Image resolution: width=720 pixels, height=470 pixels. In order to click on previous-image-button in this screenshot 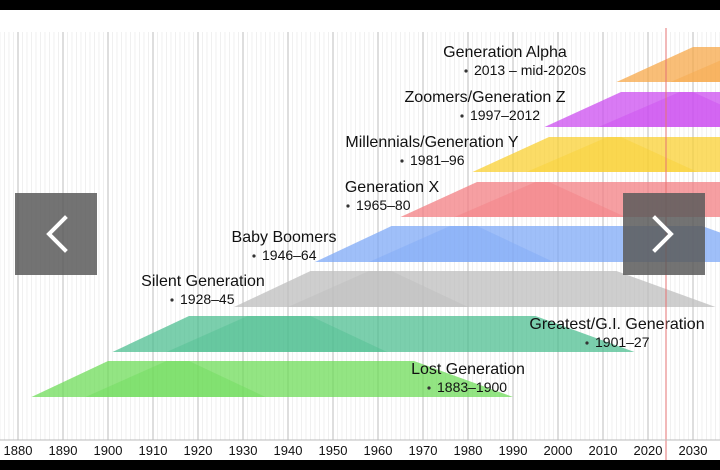, I will do `click(56, 234)`.